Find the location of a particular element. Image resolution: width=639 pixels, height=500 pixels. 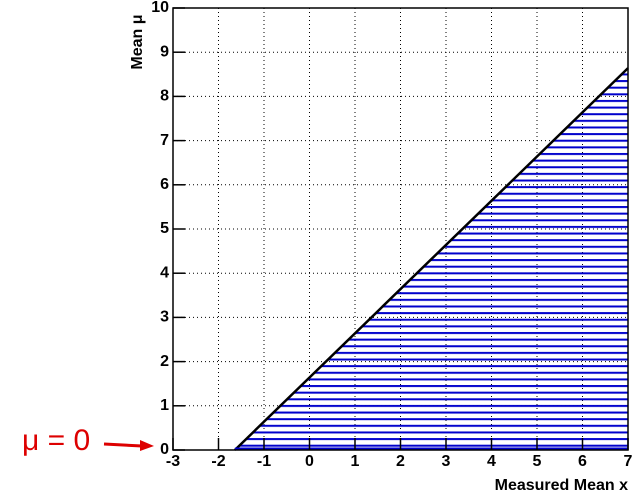

y-tick-label: 7 is located at coordinates (164, 140).